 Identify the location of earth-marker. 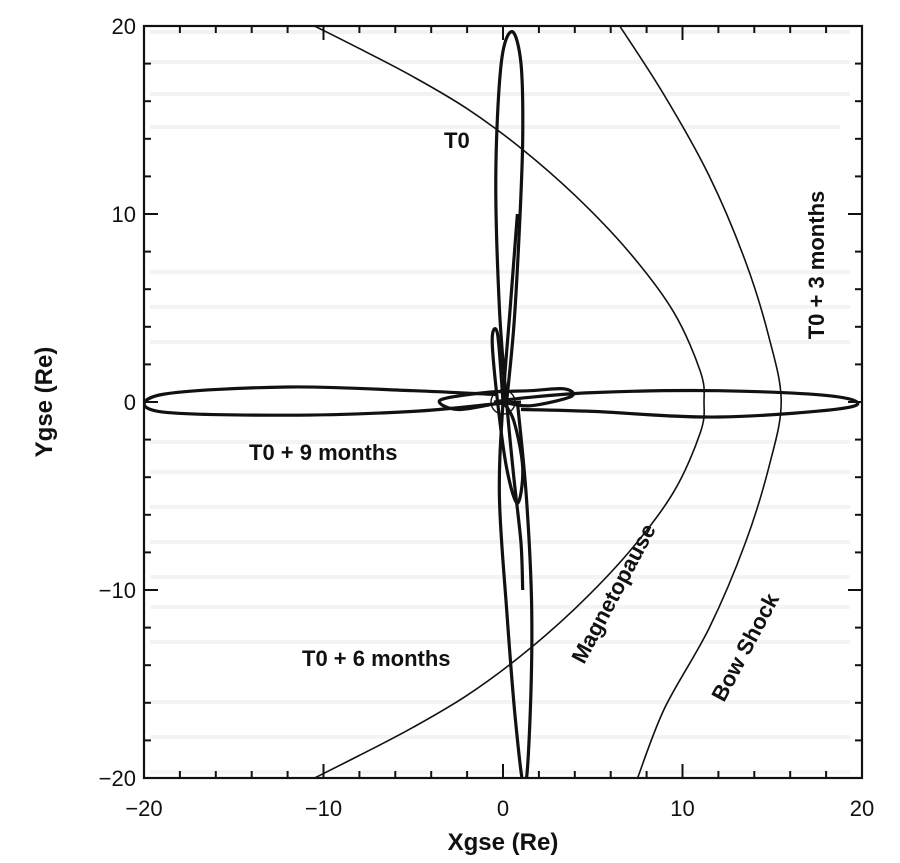
(503, 402).